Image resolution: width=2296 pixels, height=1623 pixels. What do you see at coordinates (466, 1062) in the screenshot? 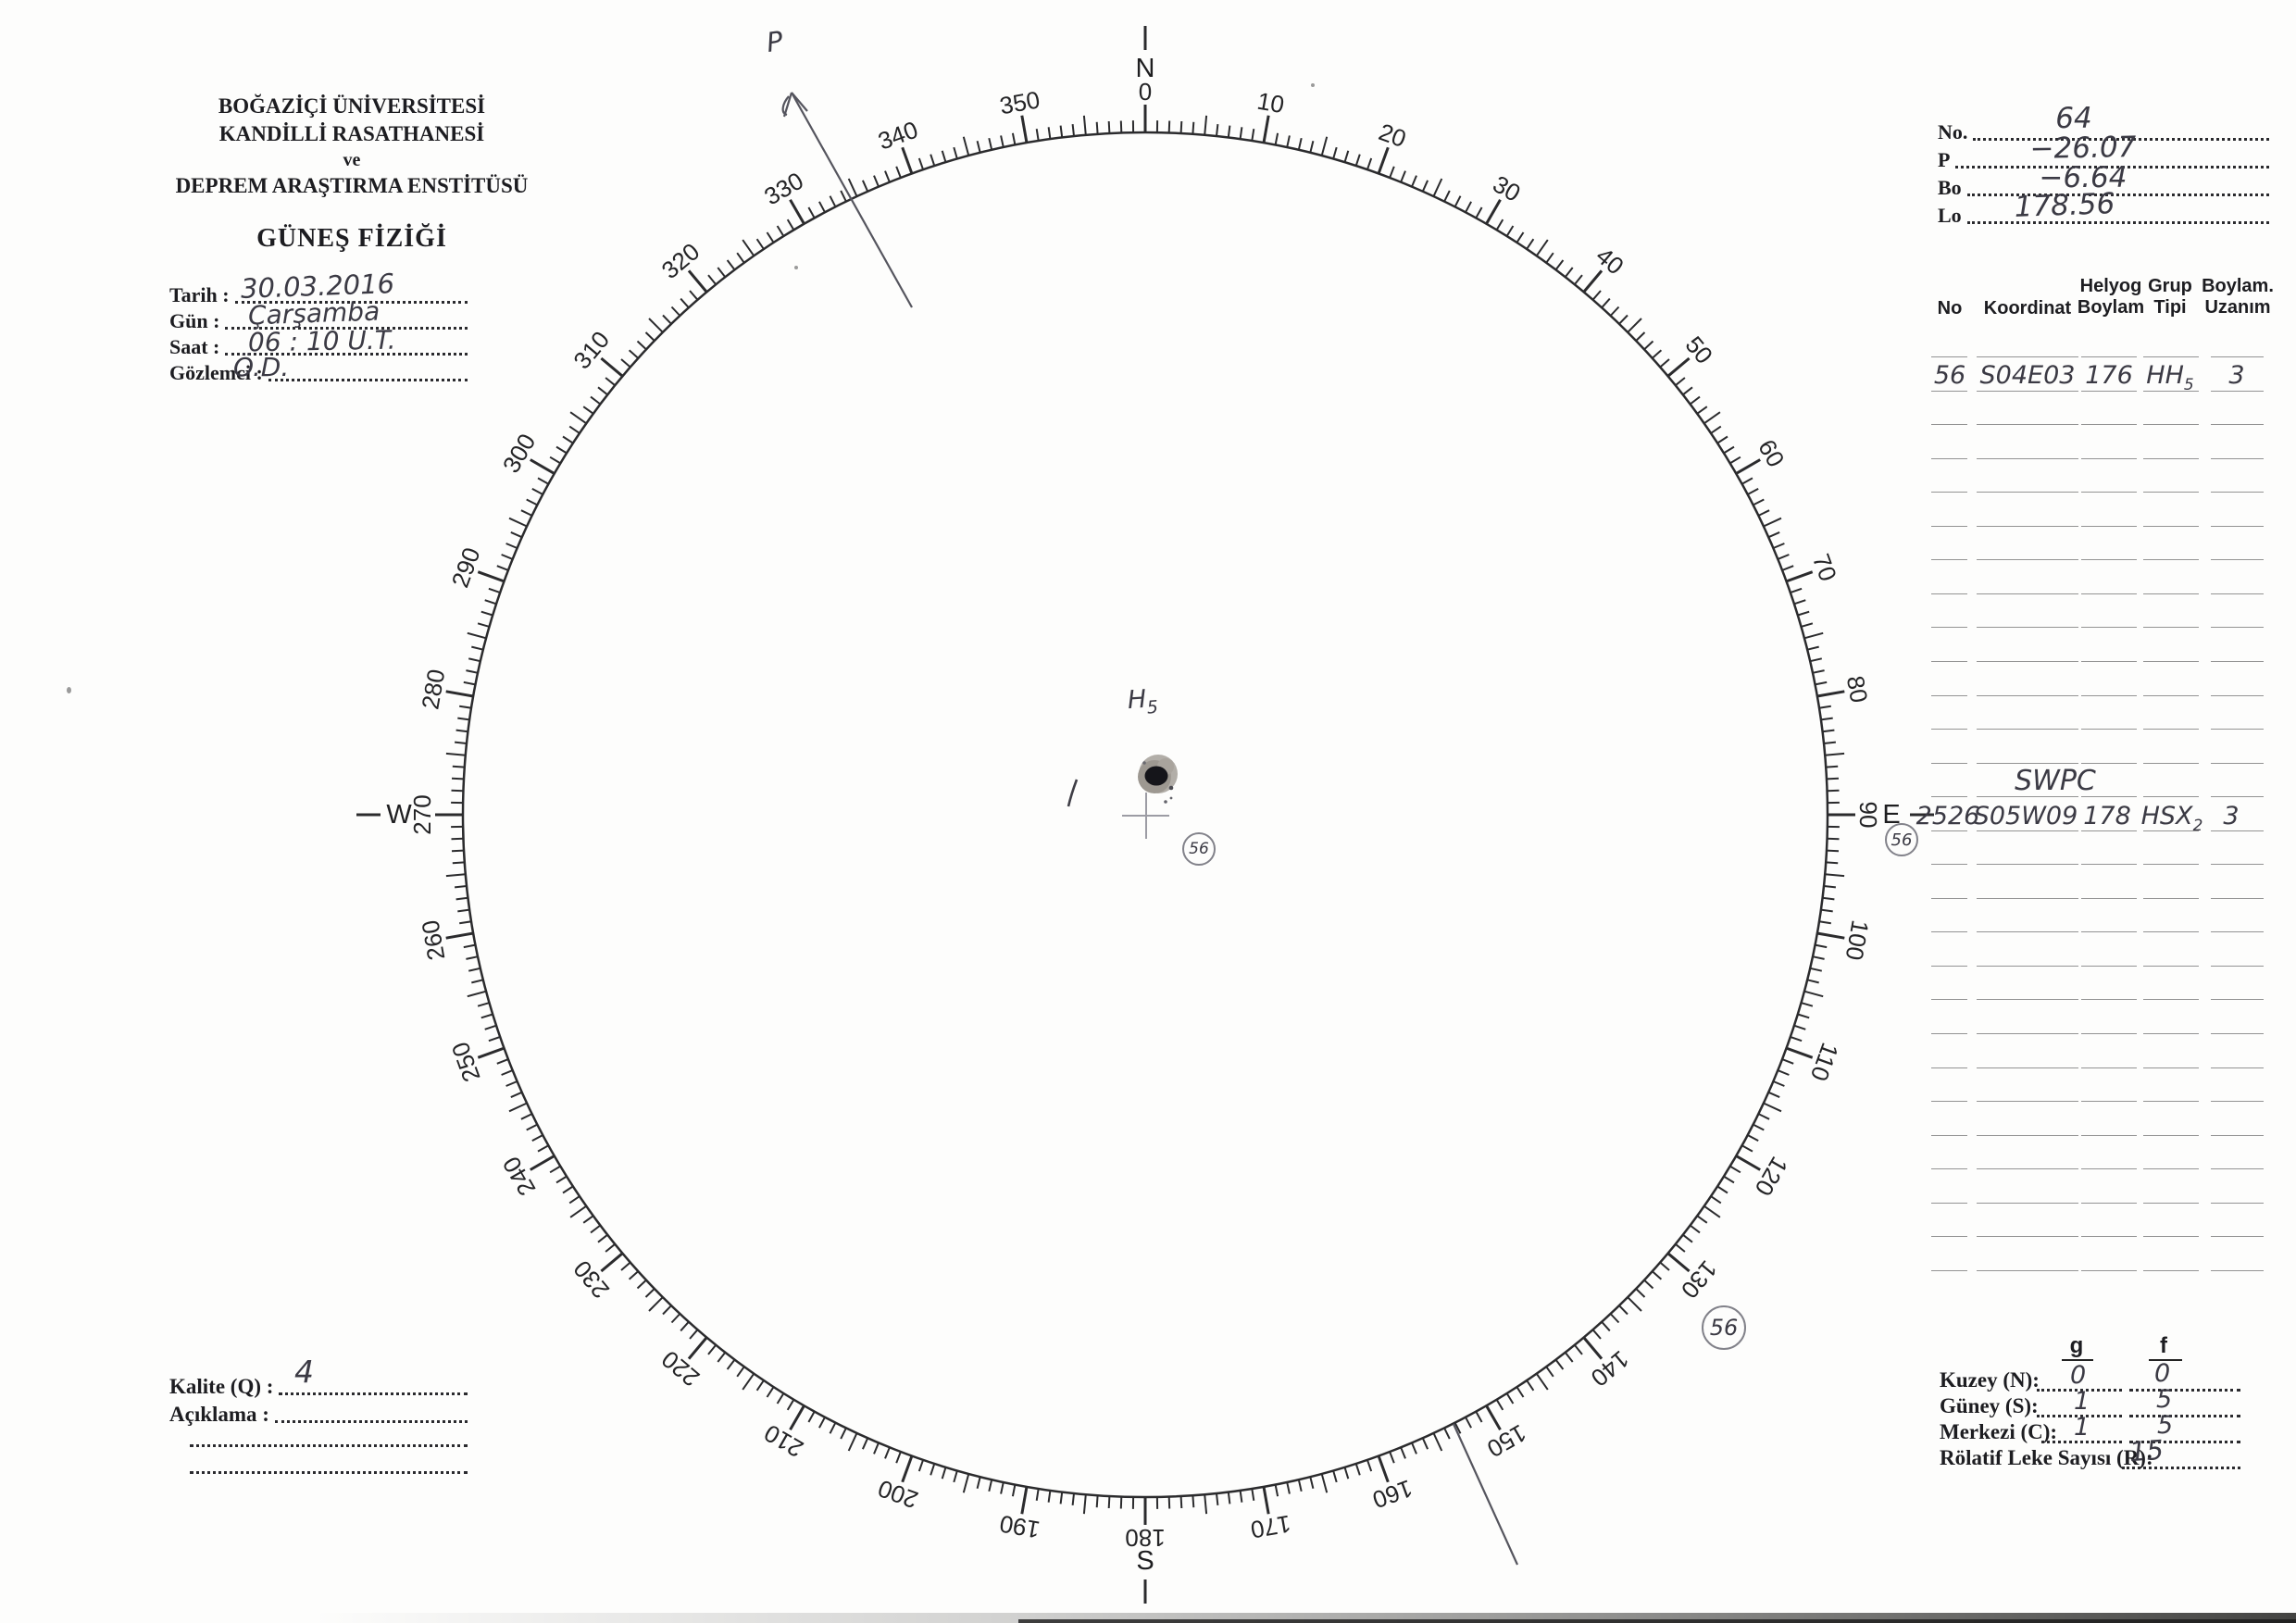
I see `degree-label: 250` at bounding box center [466, 1062].